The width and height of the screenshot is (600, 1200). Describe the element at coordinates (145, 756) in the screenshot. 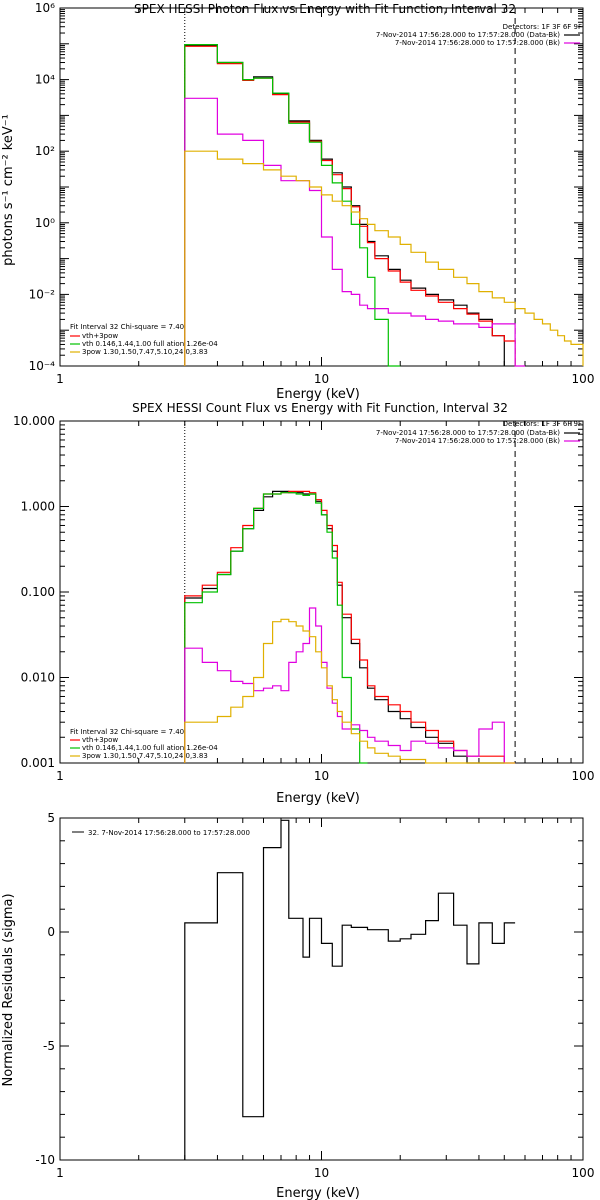

I see `count-info-3pow: 3pow 1.30,1.50,7.47,5.10,24.0,3.83` at that location.